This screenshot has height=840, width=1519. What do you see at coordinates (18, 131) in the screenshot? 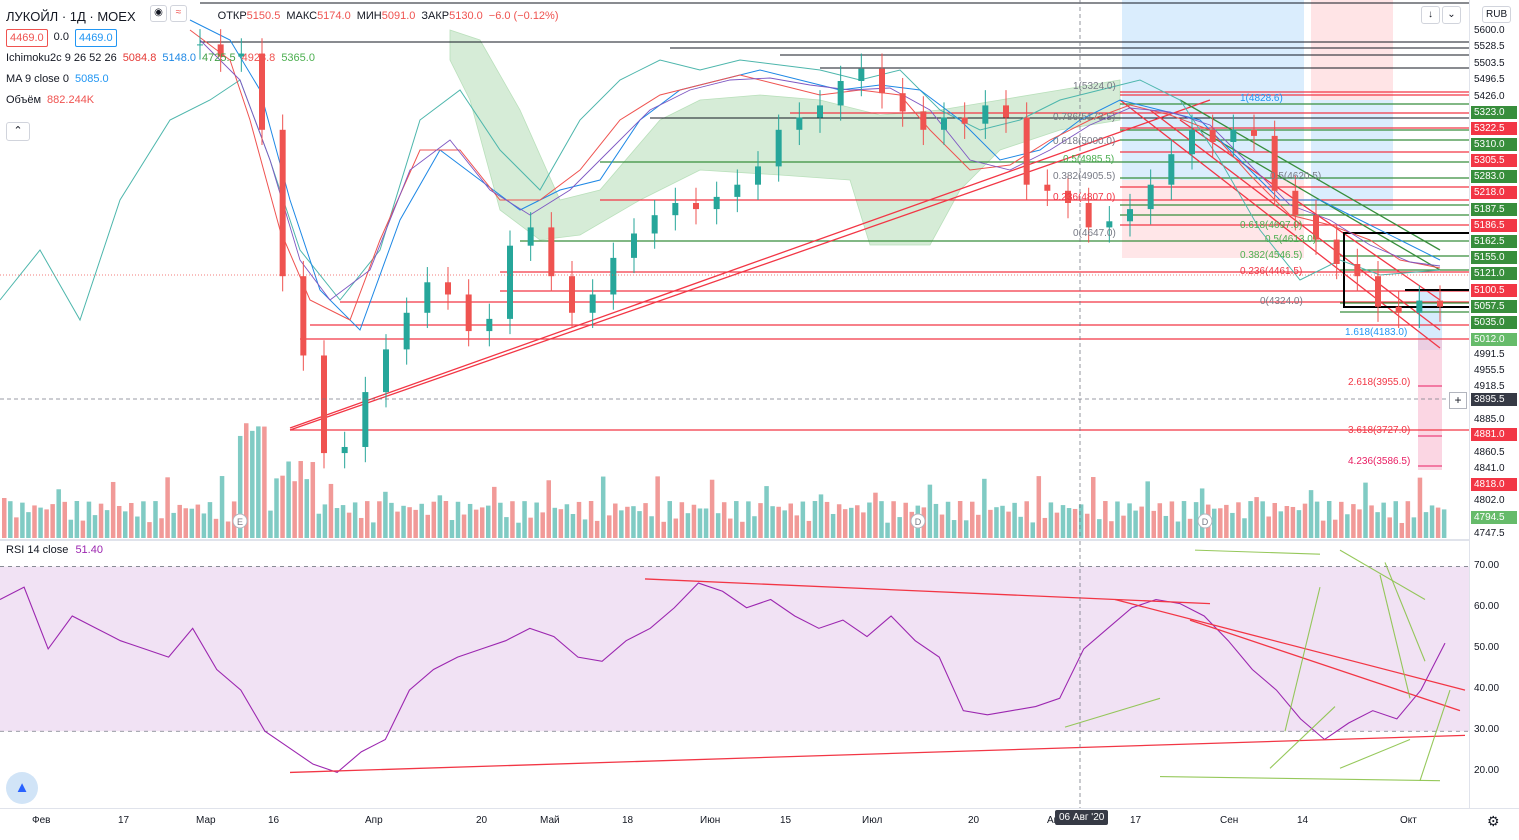
I see `collapse-legend-button: ⌃` at bounding box center [18, 131].